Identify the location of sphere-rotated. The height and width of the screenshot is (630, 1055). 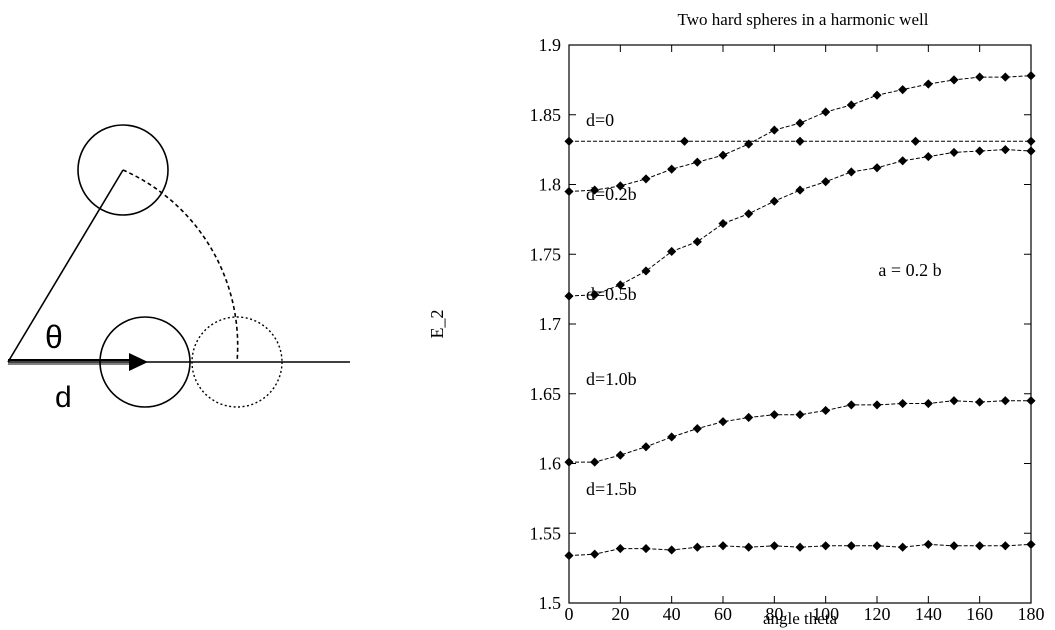
(123, 170).